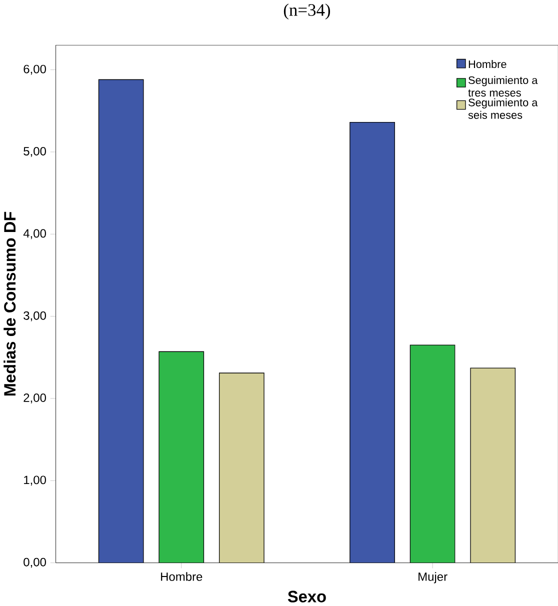 Image resolution: width=558 pixels, height=606 pixels. I want to click on legend-label: Seguimiento a seis meses, so click(503, 108).